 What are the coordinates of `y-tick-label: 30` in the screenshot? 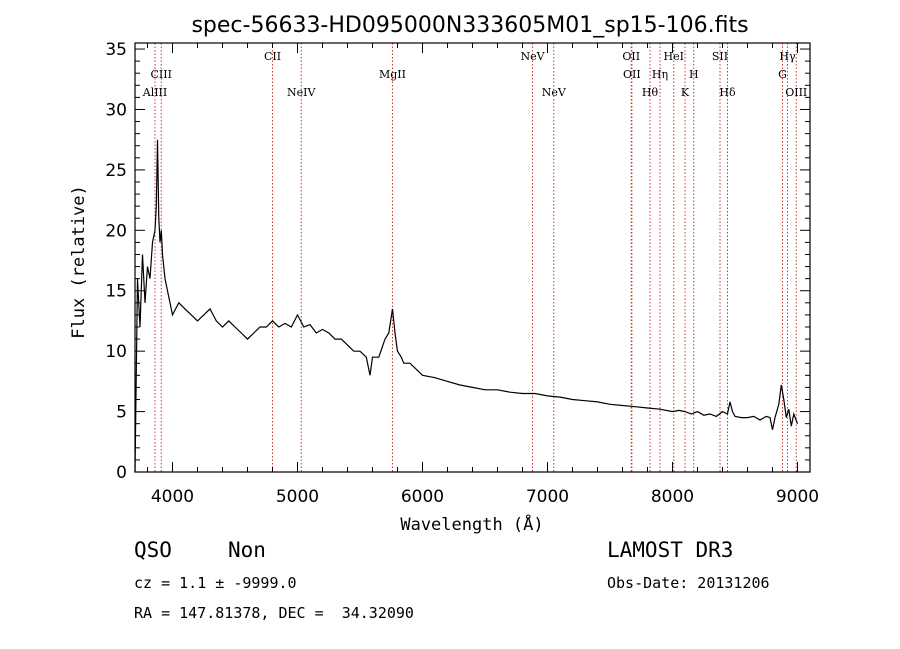 It's located at (116, 110).